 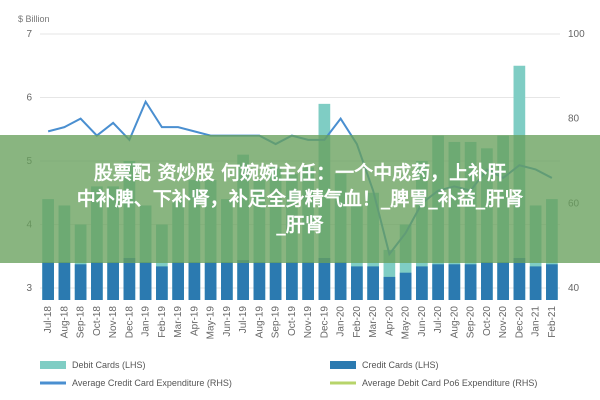 What do you see at coordinates (29, 98) in the screenshot?
I see `y-left-tick-label: 6` at bounding box center [29, 98].